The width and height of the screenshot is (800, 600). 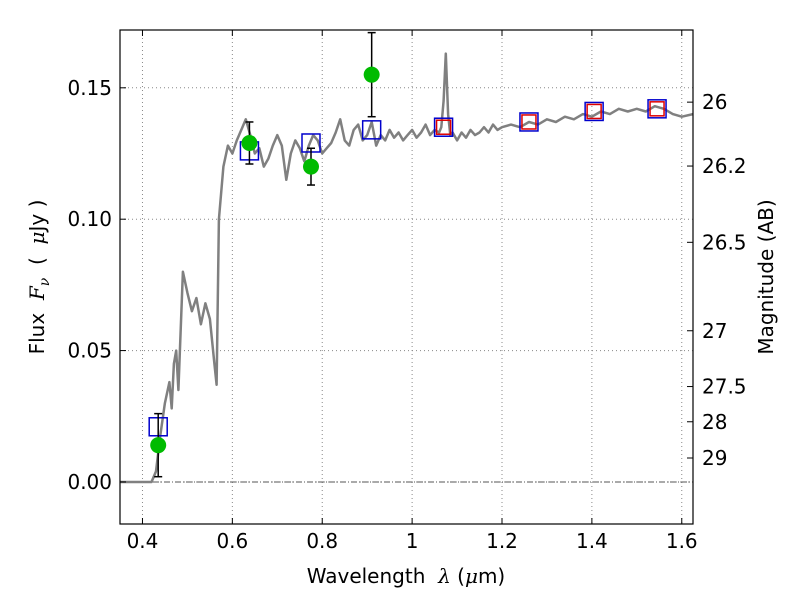 What do you see at coordinates (143, 541) in the screenshot?
I see `x-tick-label: 0.4` at bounding box center [143, 541].